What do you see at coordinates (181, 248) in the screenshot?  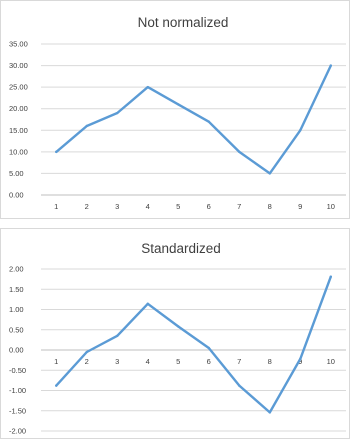 I see `chart-title: Standardized` at bounding box center [181, 248].